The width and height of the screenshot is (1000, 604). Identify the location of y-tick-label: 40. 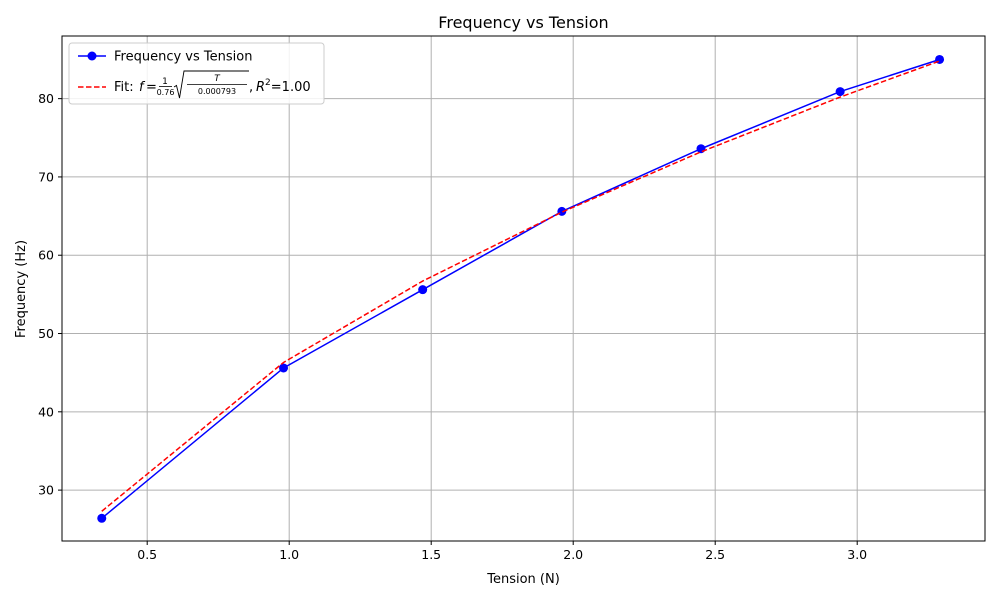
(46, 411).